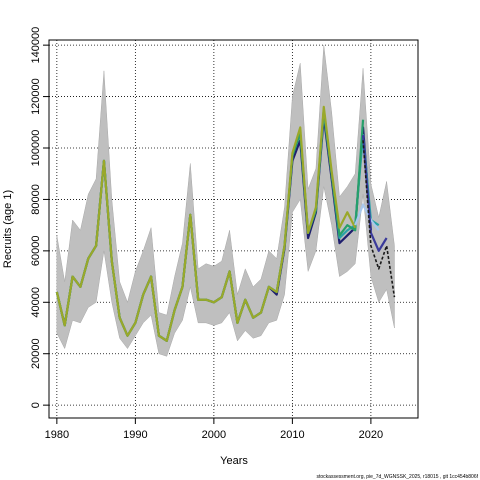 This screenshot has width=480, height=480. What do you see at coordinates (8, 229) in the screenshot?
I see `y-axis-title: Recruits (age 1)` at bounding box center [8, 229].